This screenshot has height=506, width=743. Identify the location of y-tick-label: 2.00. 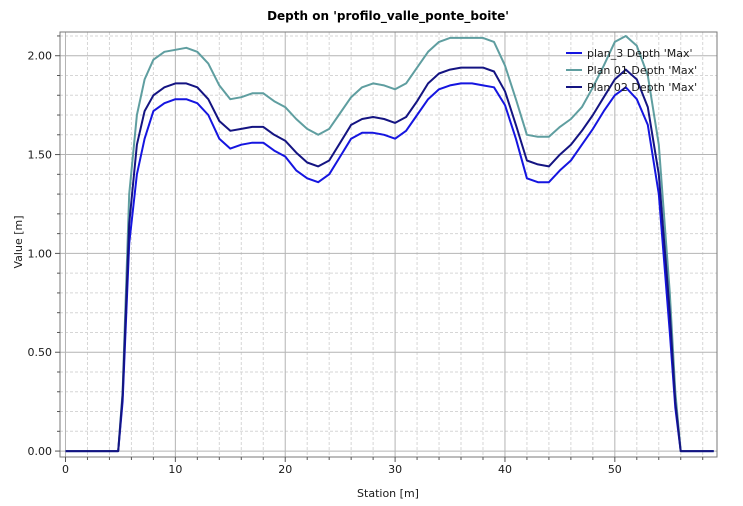
(40, 56).